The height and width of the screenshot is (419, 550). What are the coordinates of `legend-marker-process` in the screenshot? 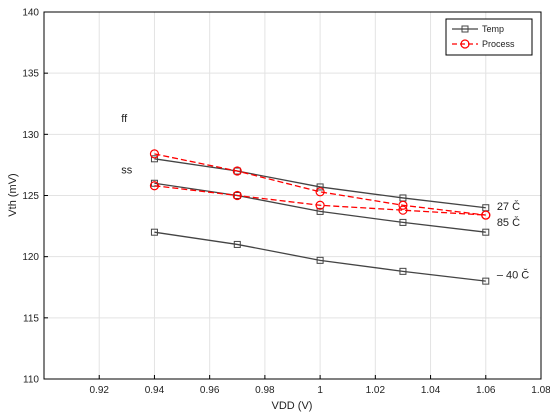 It's located at (465, 44).